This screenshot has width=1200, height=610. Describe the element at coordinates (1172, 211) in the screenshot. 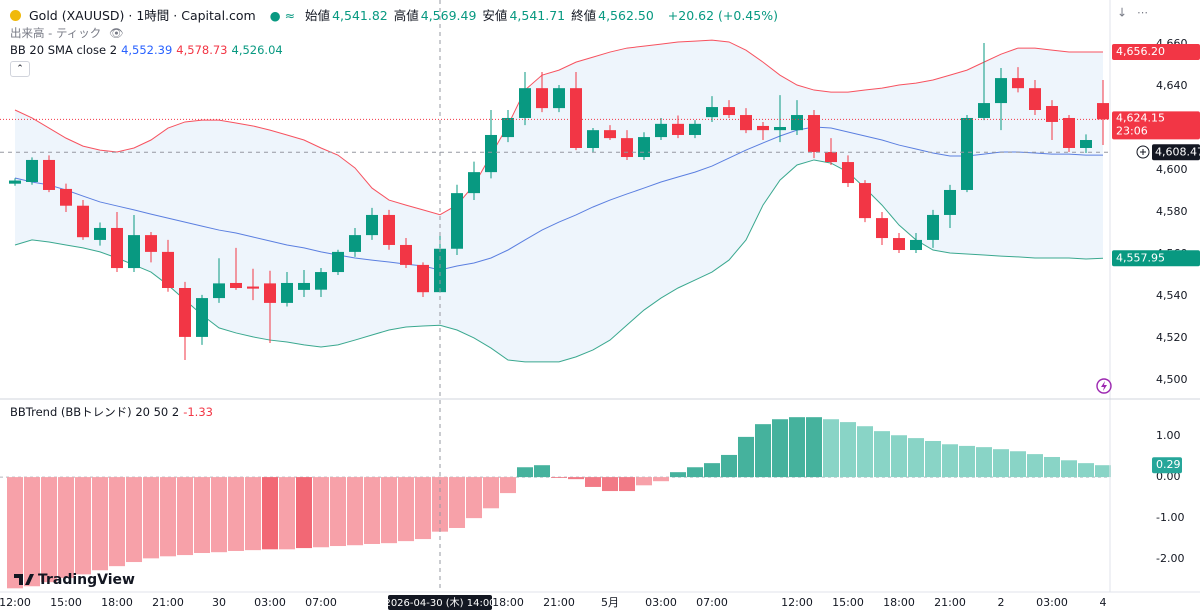

I see `y-tick-label: 4,580` at that location.